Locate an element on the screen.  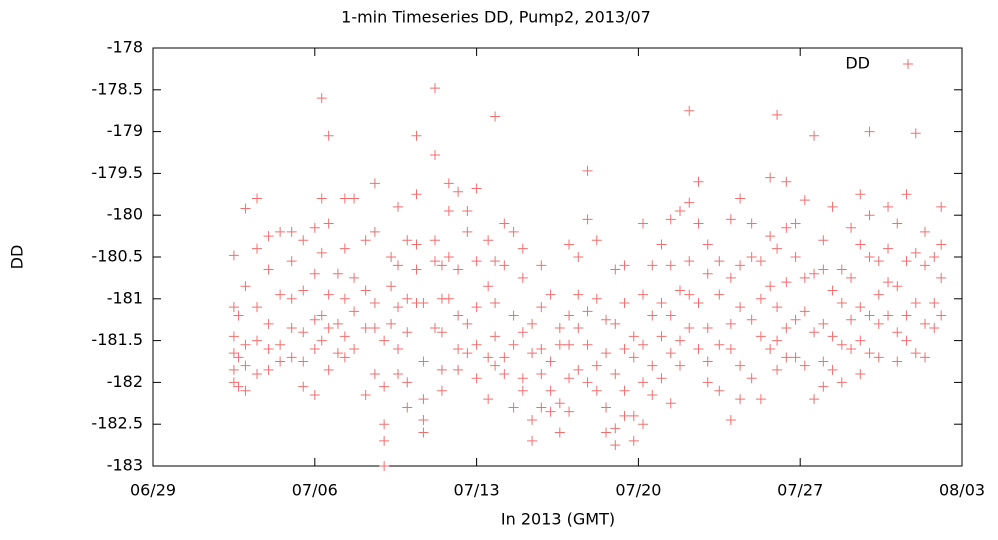
x-tick-label: 07/20 is located at coordinates (638, 490).